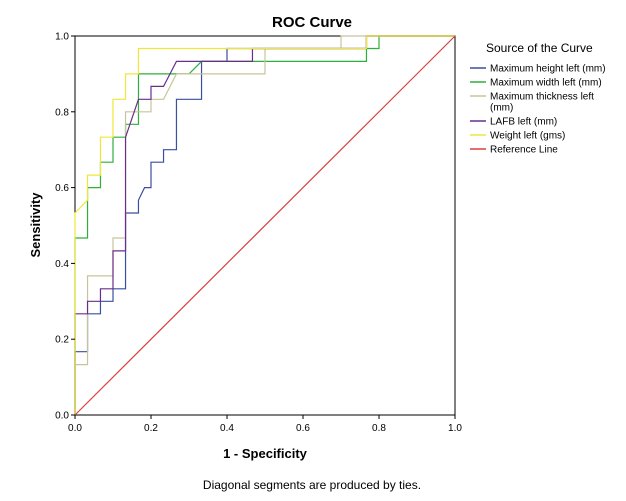  Describe the element at coordinates (542, 103) in the screenshot. I see `legend-entry: Maximum thickness left (mm)` at that location.